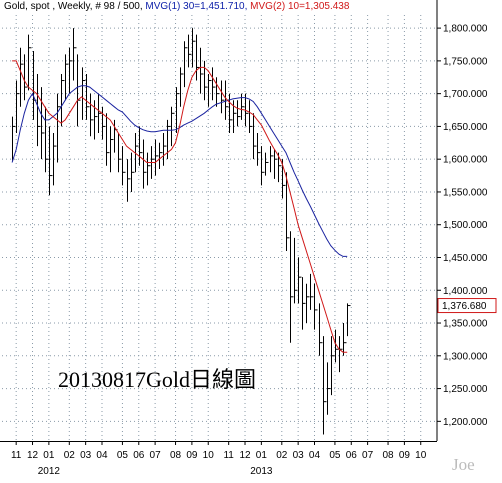 This screenshot has height=483, width=502. Describe the element at coordinates (464, 306) in the screenshot. I see `last-price-label: 1,376.680` at that location.